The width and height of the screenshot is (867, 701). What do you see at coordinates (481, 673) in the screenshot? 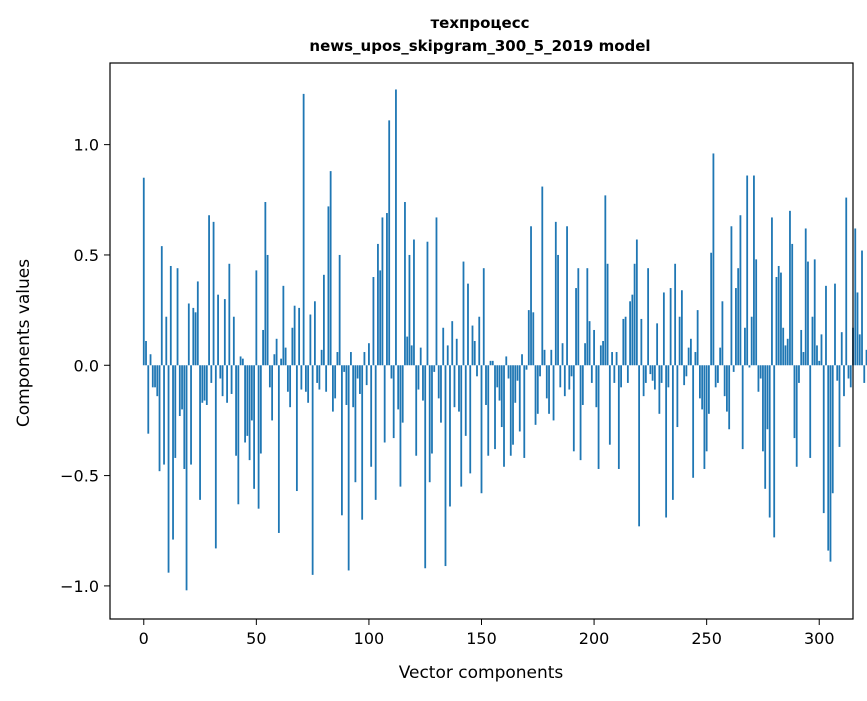
I see `x-axis-label: Vector components` at bounding box center [481, 673].